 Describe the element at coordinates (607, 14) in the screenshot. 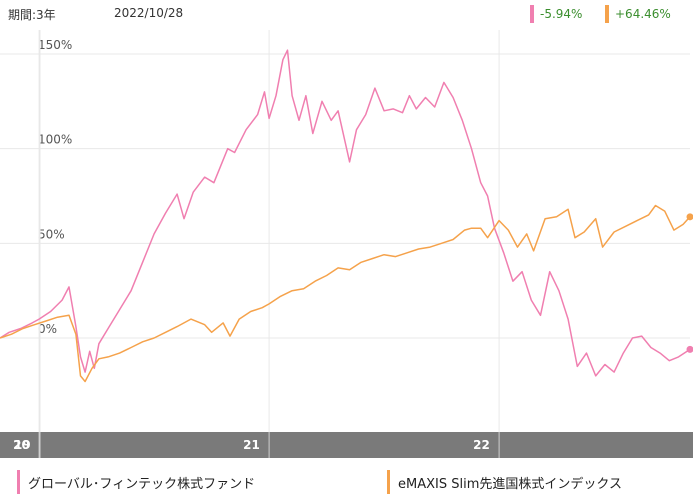

I see `index-color-marker` at that location.